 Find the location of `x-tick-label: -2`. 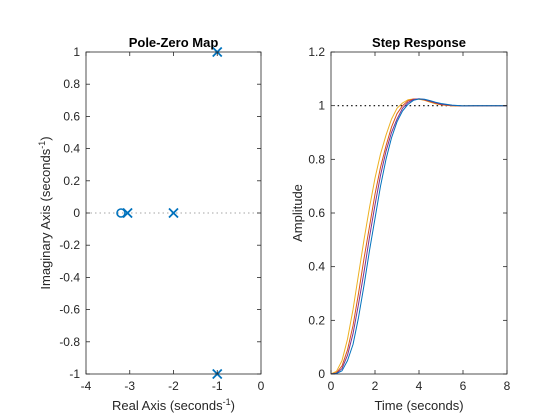

x-tick-label: -2 is located at coordinates (173, 386).